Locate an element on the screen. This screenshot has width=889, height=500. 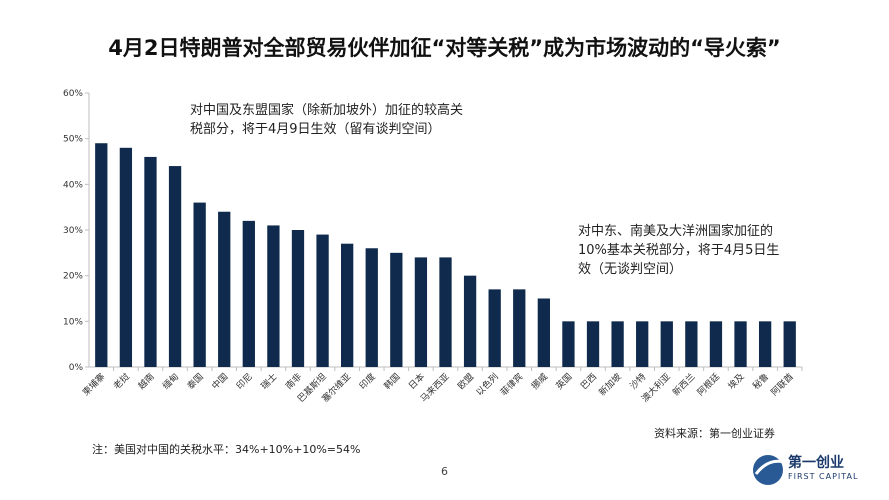
x-tick-label: 越南 is located at coordinates (145, 381).